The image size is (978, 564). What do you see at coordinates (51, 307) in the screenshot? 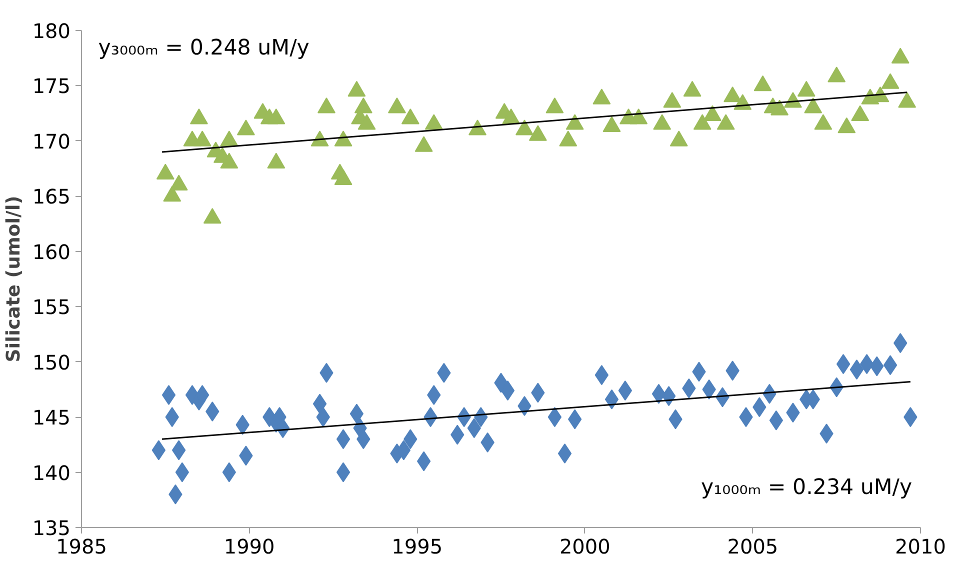
I see `y-tick-label: 155` at bounding box center [51, 307].